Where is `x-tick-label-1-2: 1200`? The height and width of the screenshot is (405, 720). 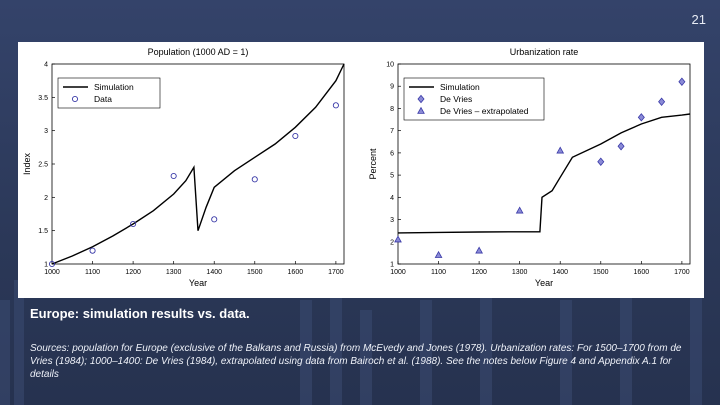 x-tick-label-1-2: 1200 is located at coordinates (479, 272).